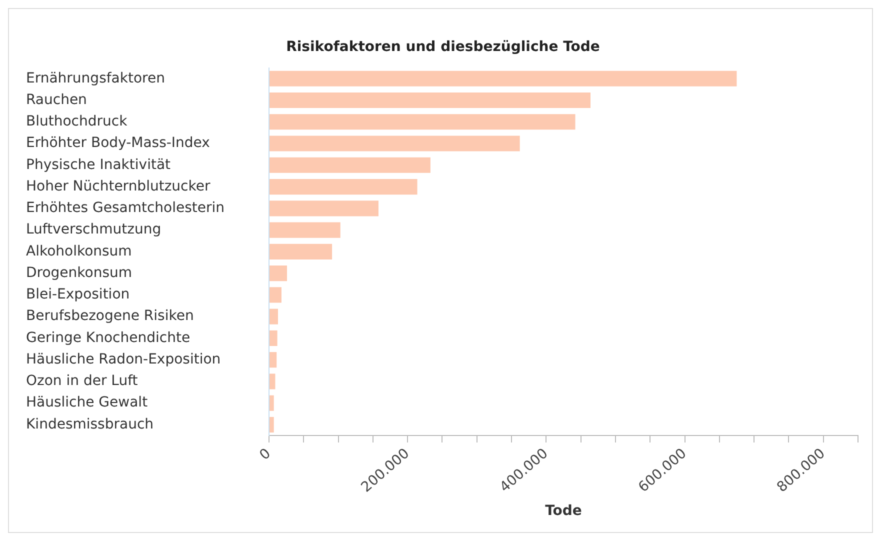 The height and width of the screenshot is (537, 881). Describe the element at coordinates (78, 294) in the screenshot. I see `y-tick-label: Blei-Exposition` at that location.